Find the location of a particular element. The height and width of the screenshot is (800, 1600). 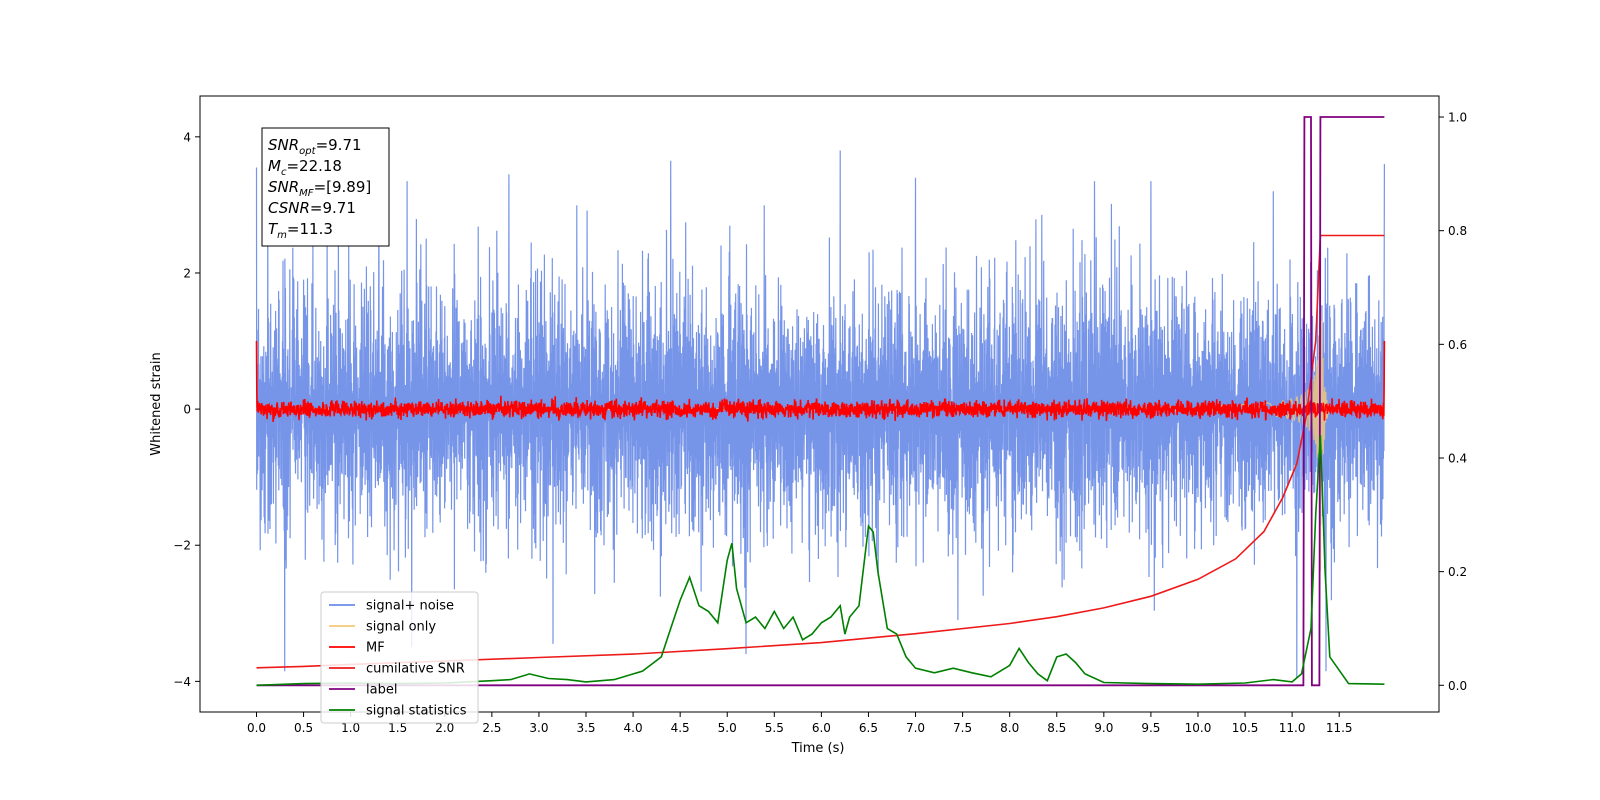

annotation-line: CSNR=9.71 is located at coordinates (312, 208).